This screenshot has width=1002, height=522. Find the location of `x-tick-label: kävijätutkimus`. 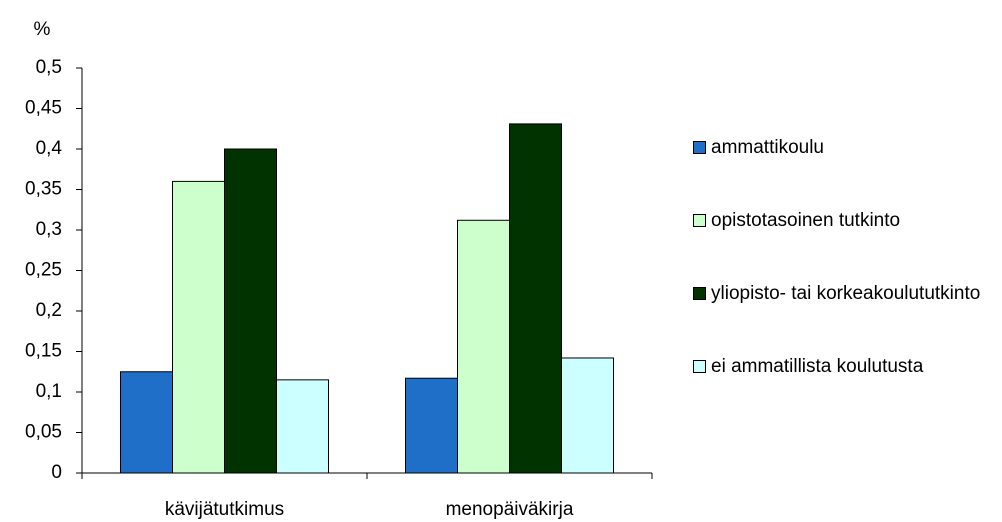

x-tick-label: kävijätutkimus is located at coordinates (224, 509).